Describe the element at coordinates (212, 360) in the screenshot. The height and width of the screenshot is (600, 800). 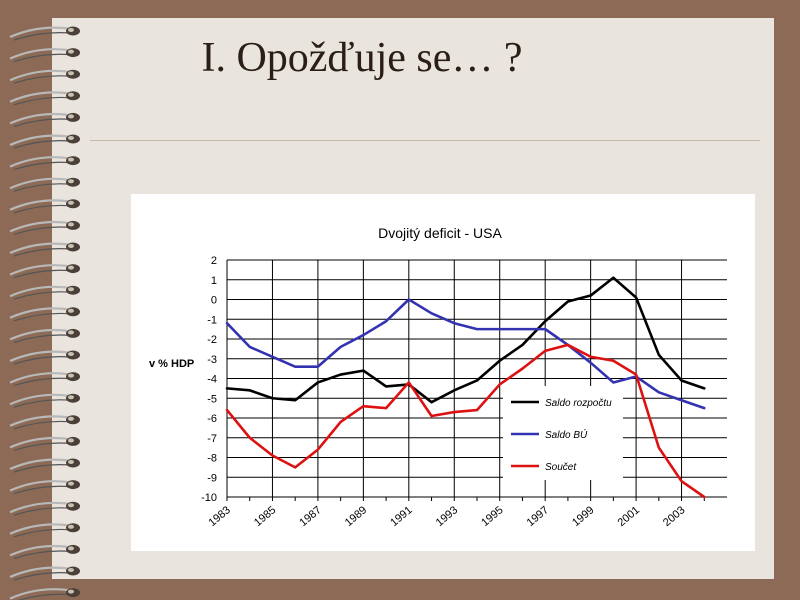
I see `y-tick-label: -3` at that location.